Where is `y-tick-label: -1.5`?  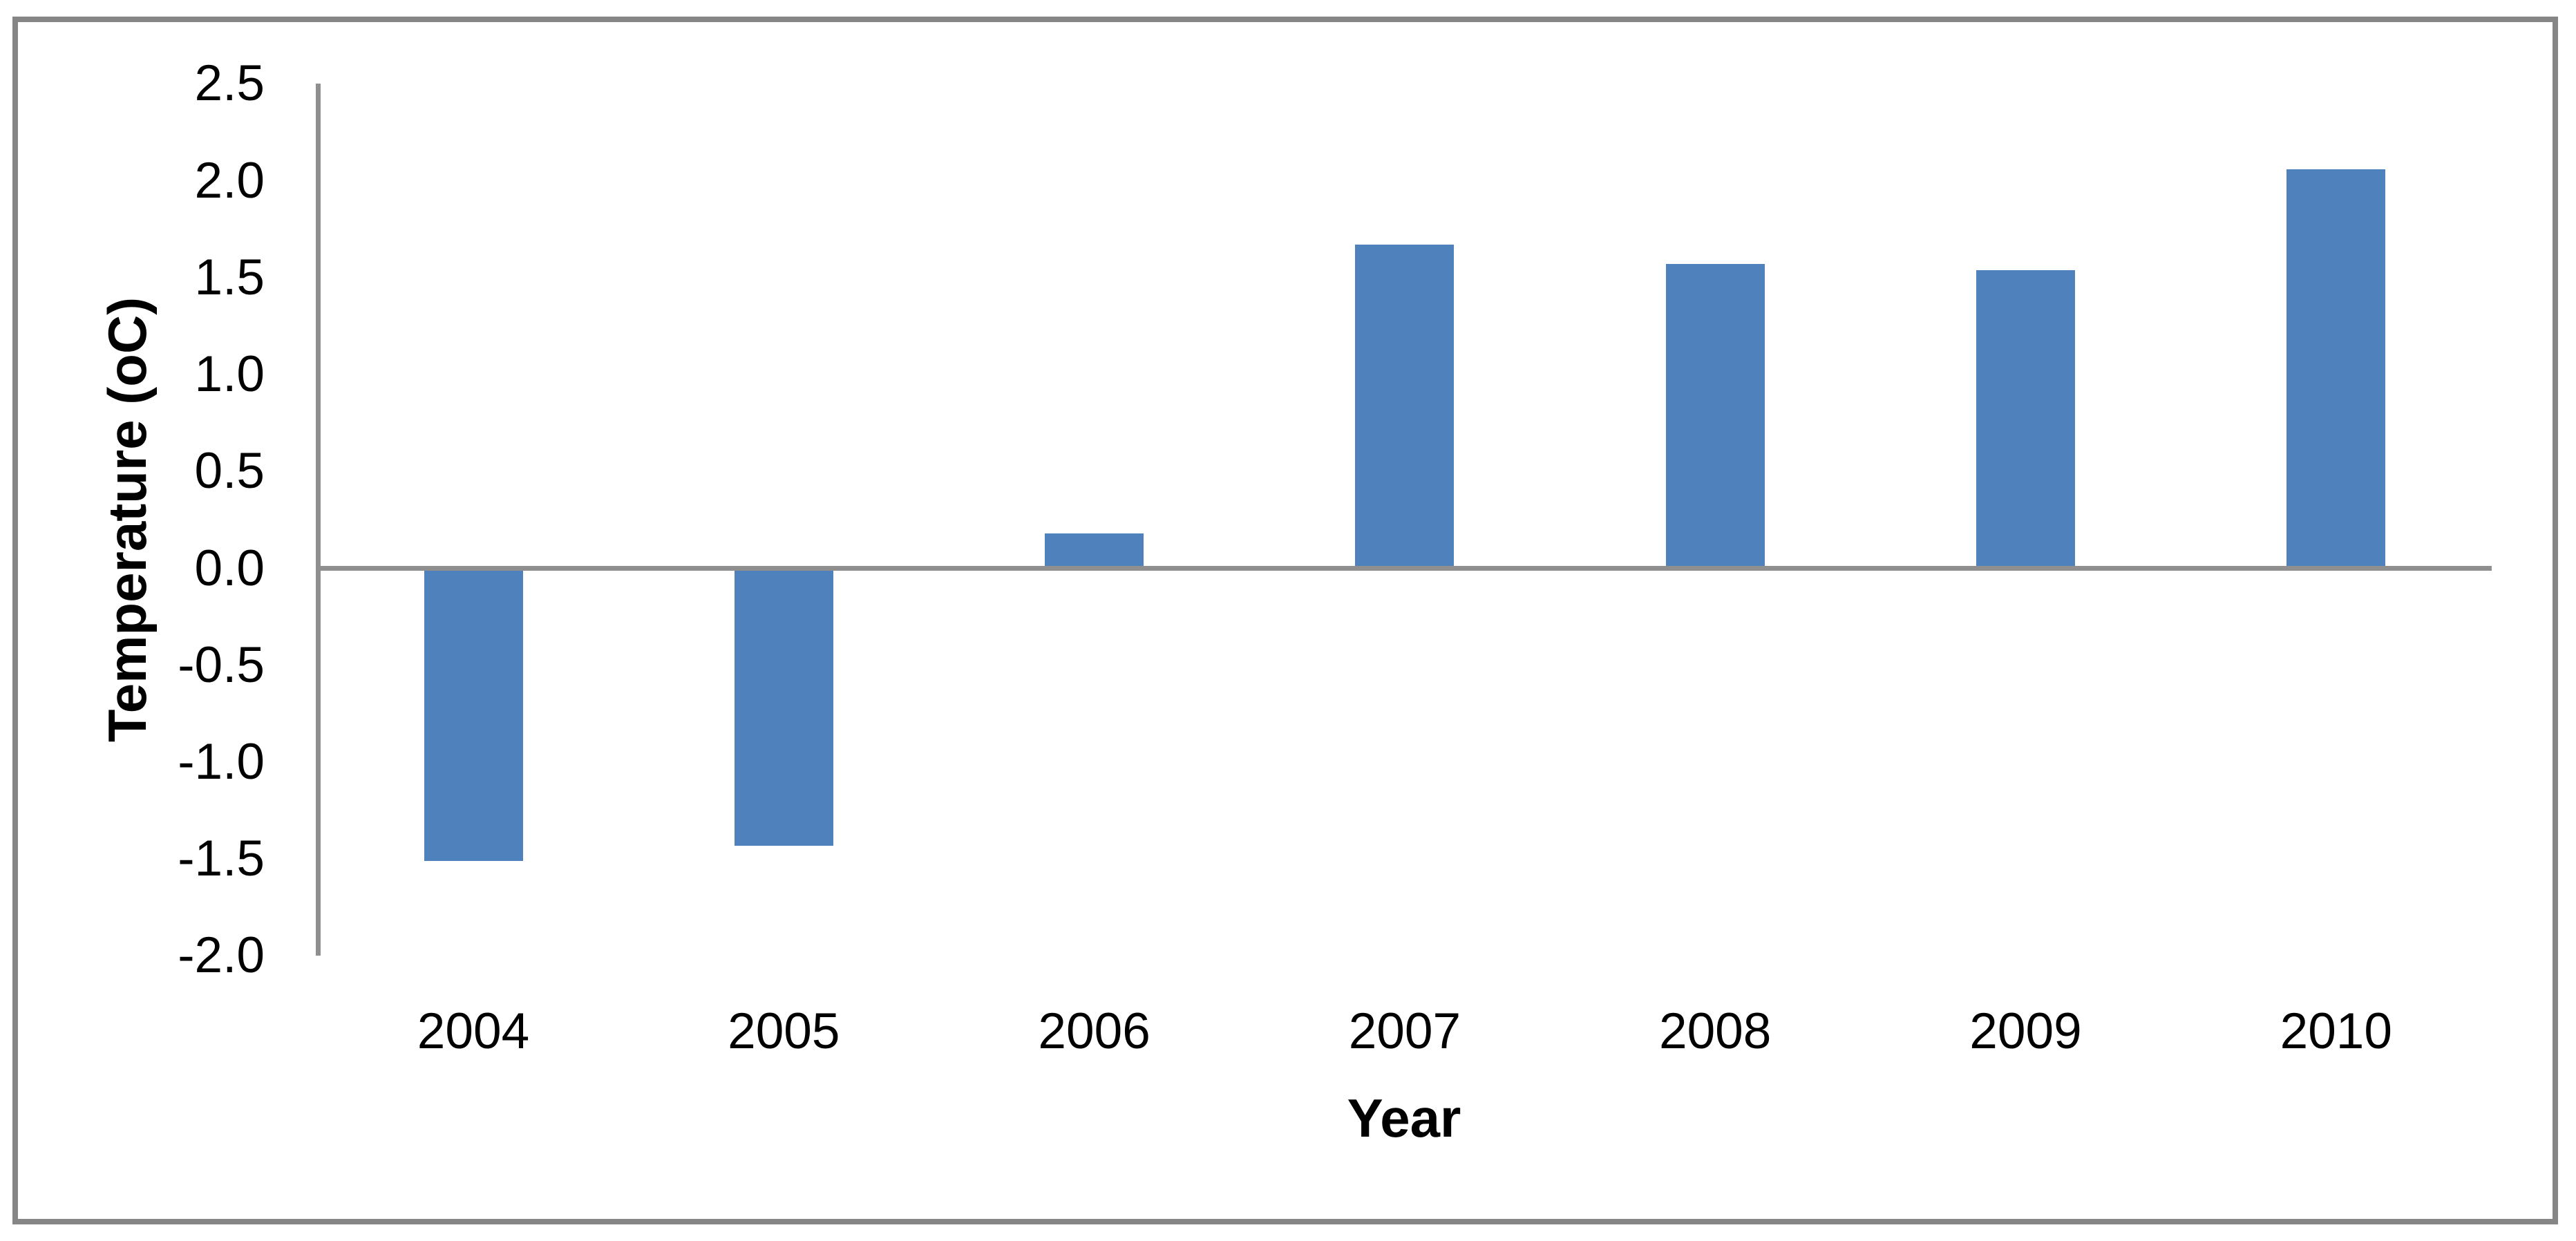 y-tick-label: -1.5 is located at coordinates (221, 859).